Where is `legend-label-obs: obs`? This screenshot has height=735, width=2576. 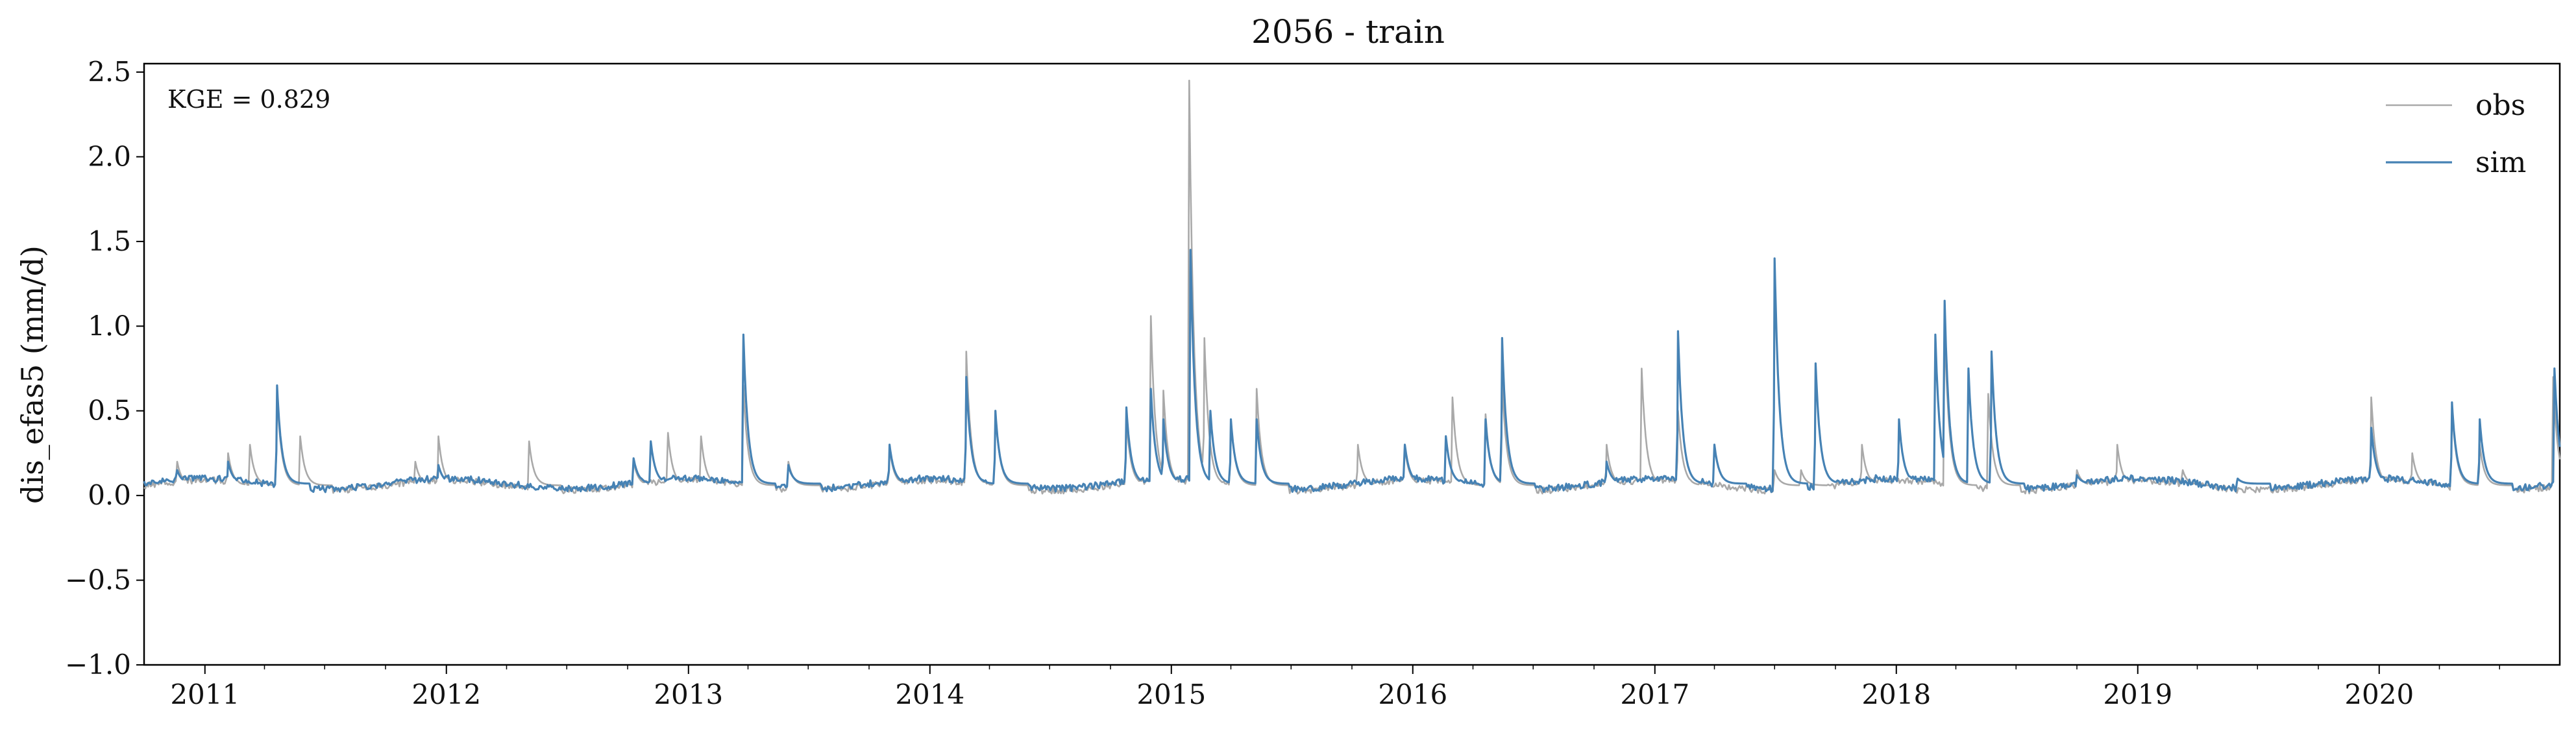
legend-label-obs: obs is located at coordinates (2500, 105).